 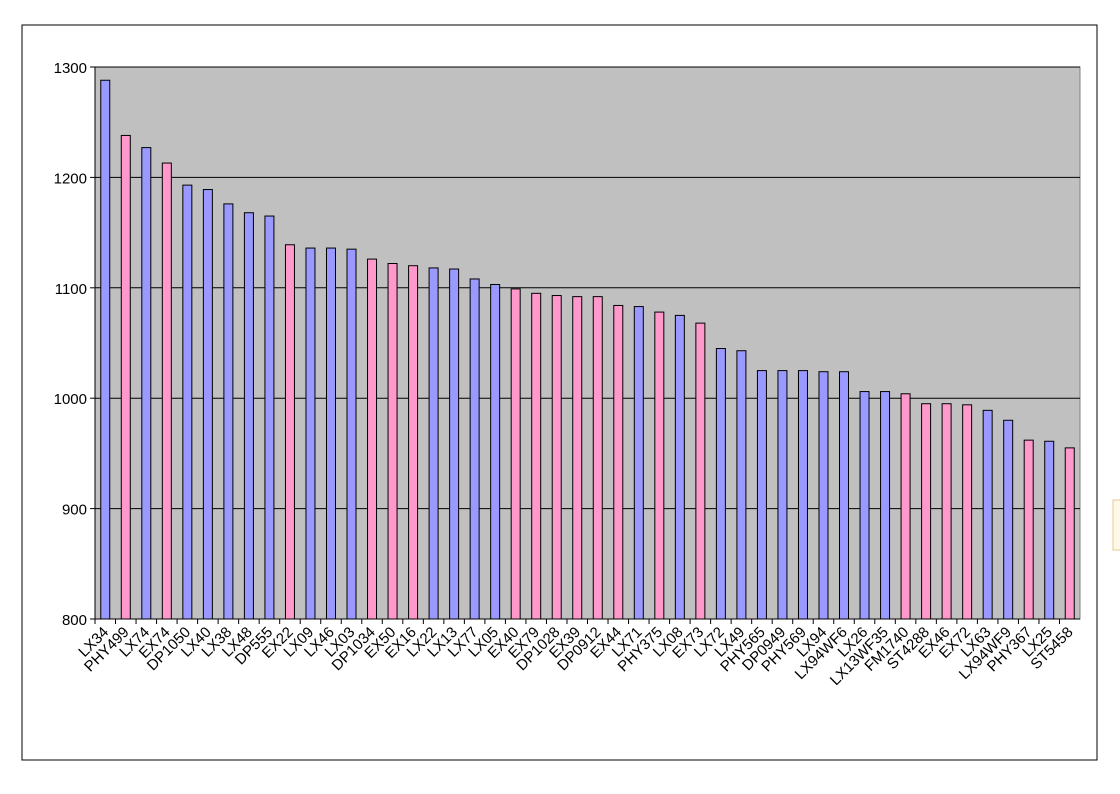 I want to click on y-tick-label: 1300, so click(x=70, y=68).